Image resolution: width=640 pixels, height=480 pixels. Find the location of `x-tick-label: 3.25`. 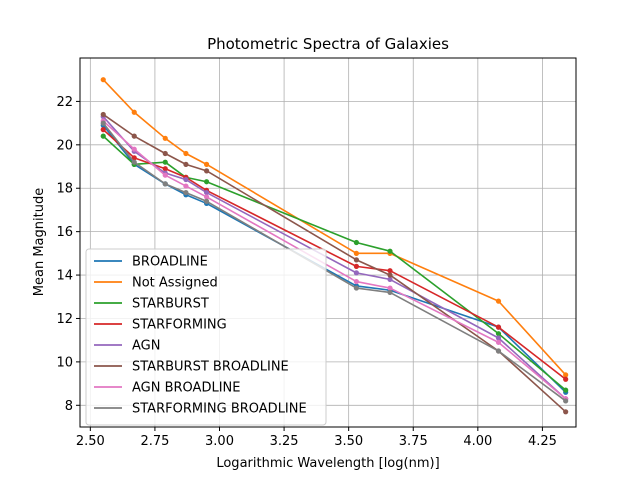

x-tick-label: 3.25 is located at coordinates (284, 441).